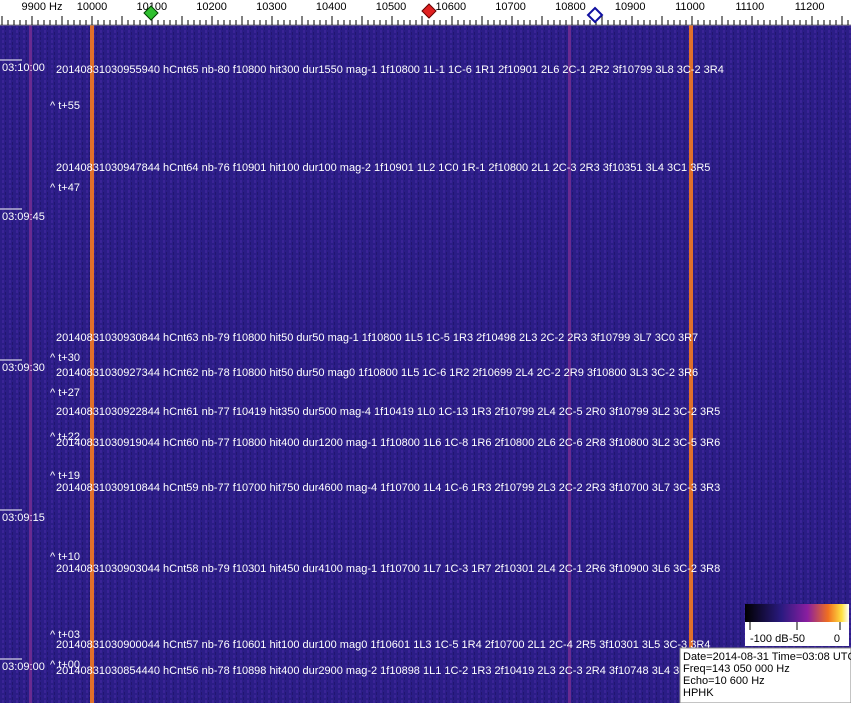 This screenshot has height=708, width=851. What do you see at coordinates (698, 693) in the screenshot?
I see `info-line: HPHK` at bounding box center [698, 693].